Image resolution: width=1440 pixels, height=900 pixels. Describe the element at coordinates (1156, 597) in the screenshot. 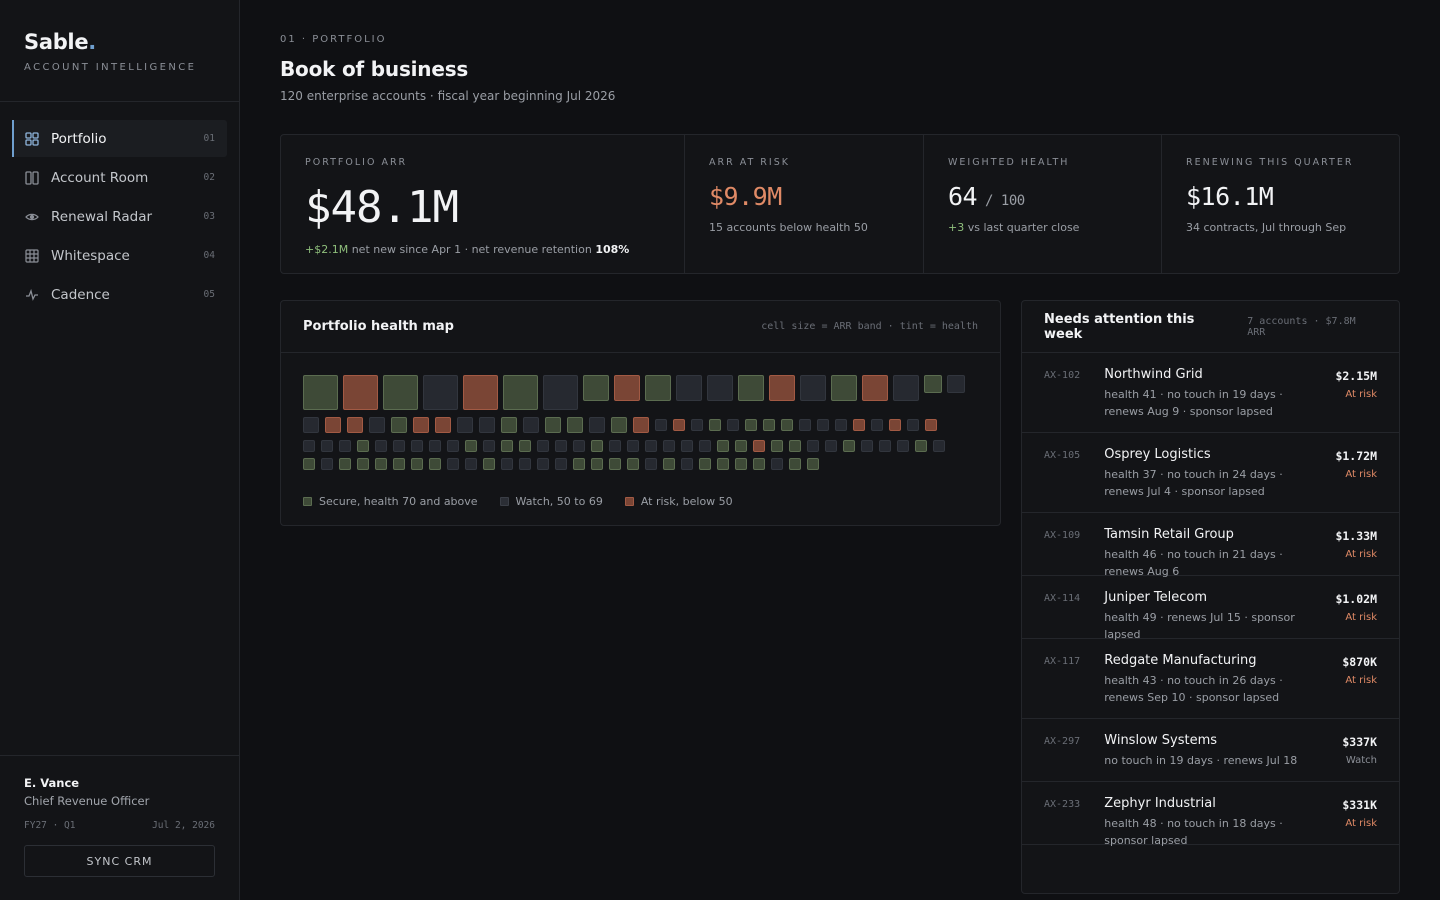

I see `account-name: Juniper Telecom` at that location.